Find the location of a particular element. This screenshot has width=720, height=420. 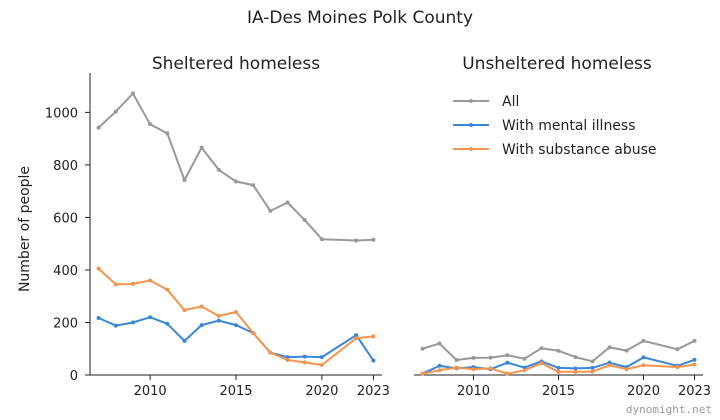

y-tick-label: 600 is located at coordinates (65, 218).